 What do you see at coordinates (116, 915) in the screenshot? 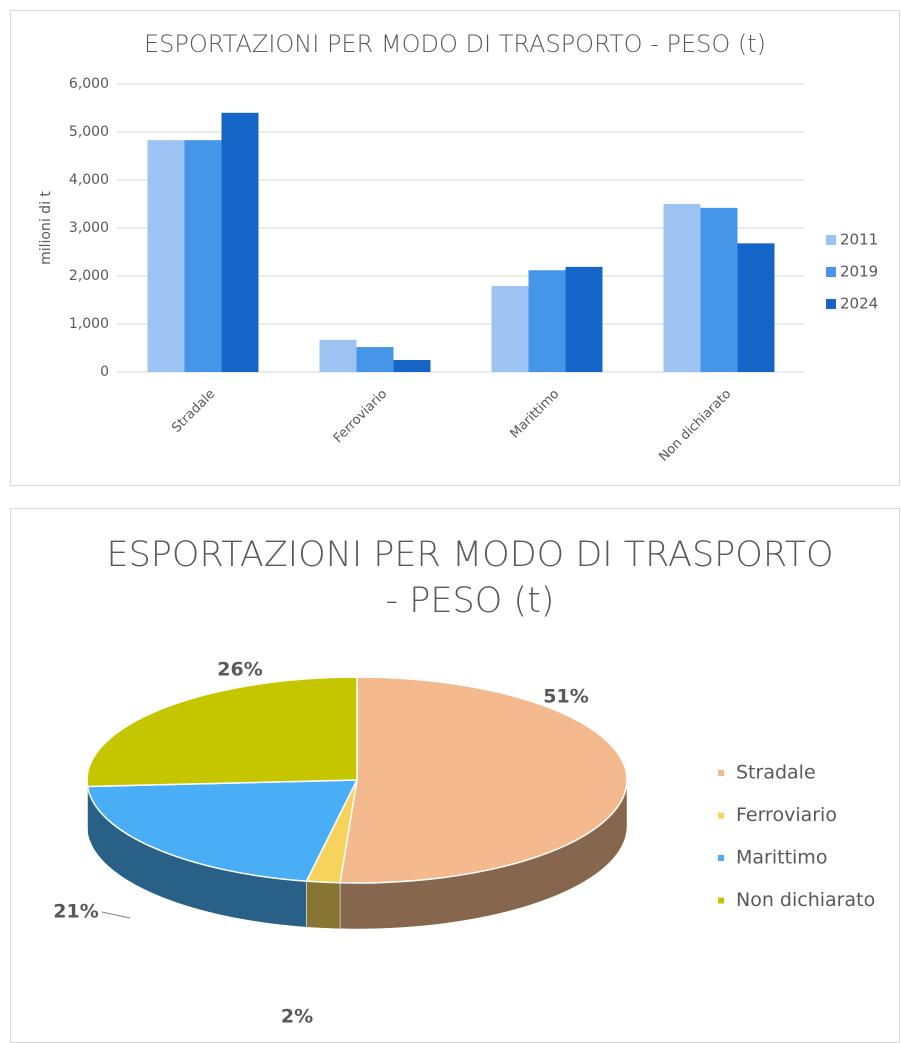
I see `leader-line` at bounding box center [116, 915].